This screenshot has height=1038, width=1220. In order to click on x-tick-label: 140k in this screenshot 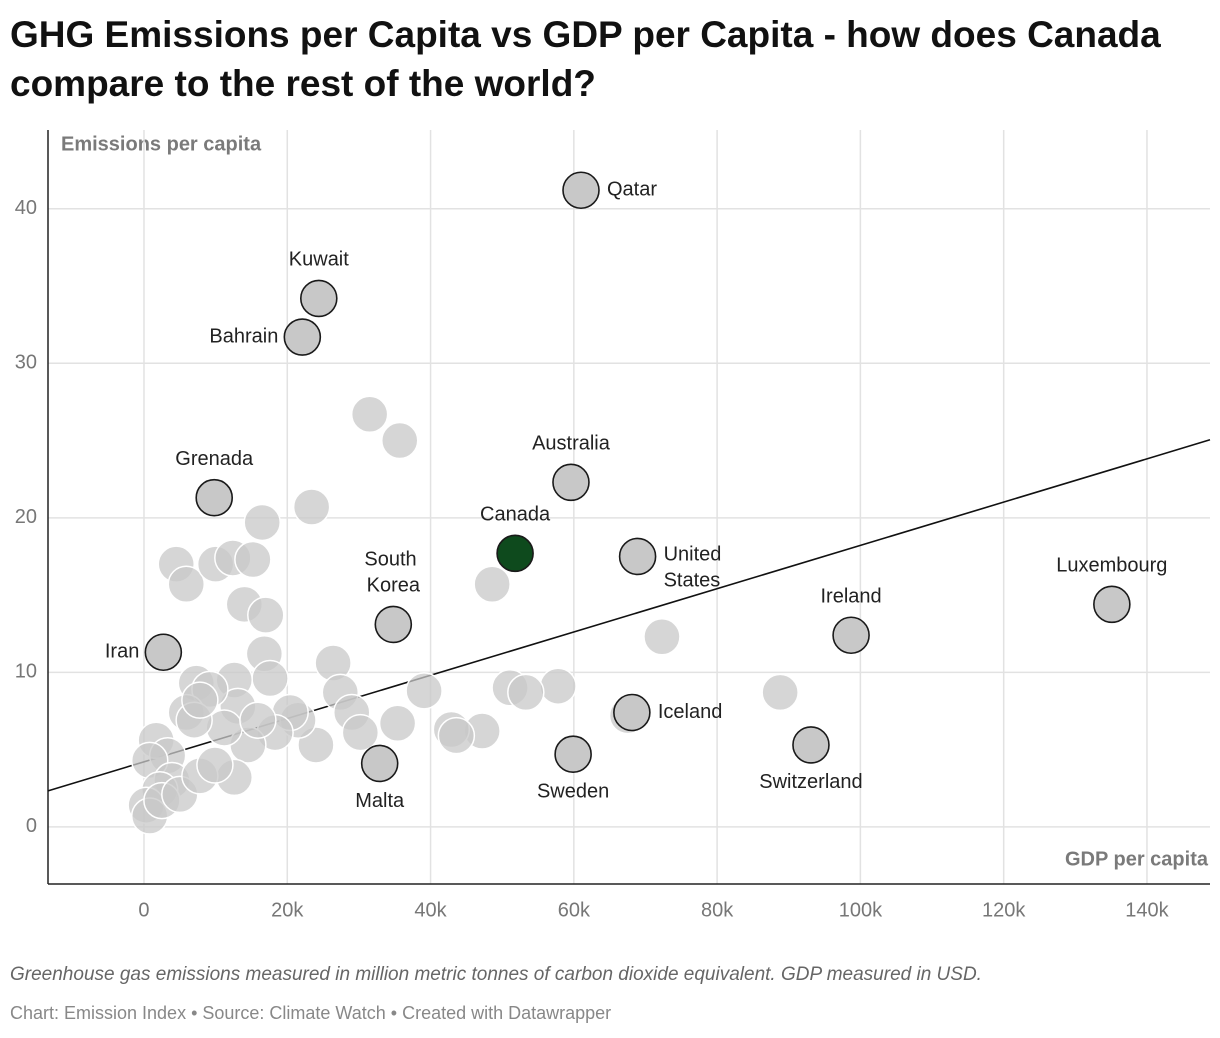, I will do `click(1147, 910)`.